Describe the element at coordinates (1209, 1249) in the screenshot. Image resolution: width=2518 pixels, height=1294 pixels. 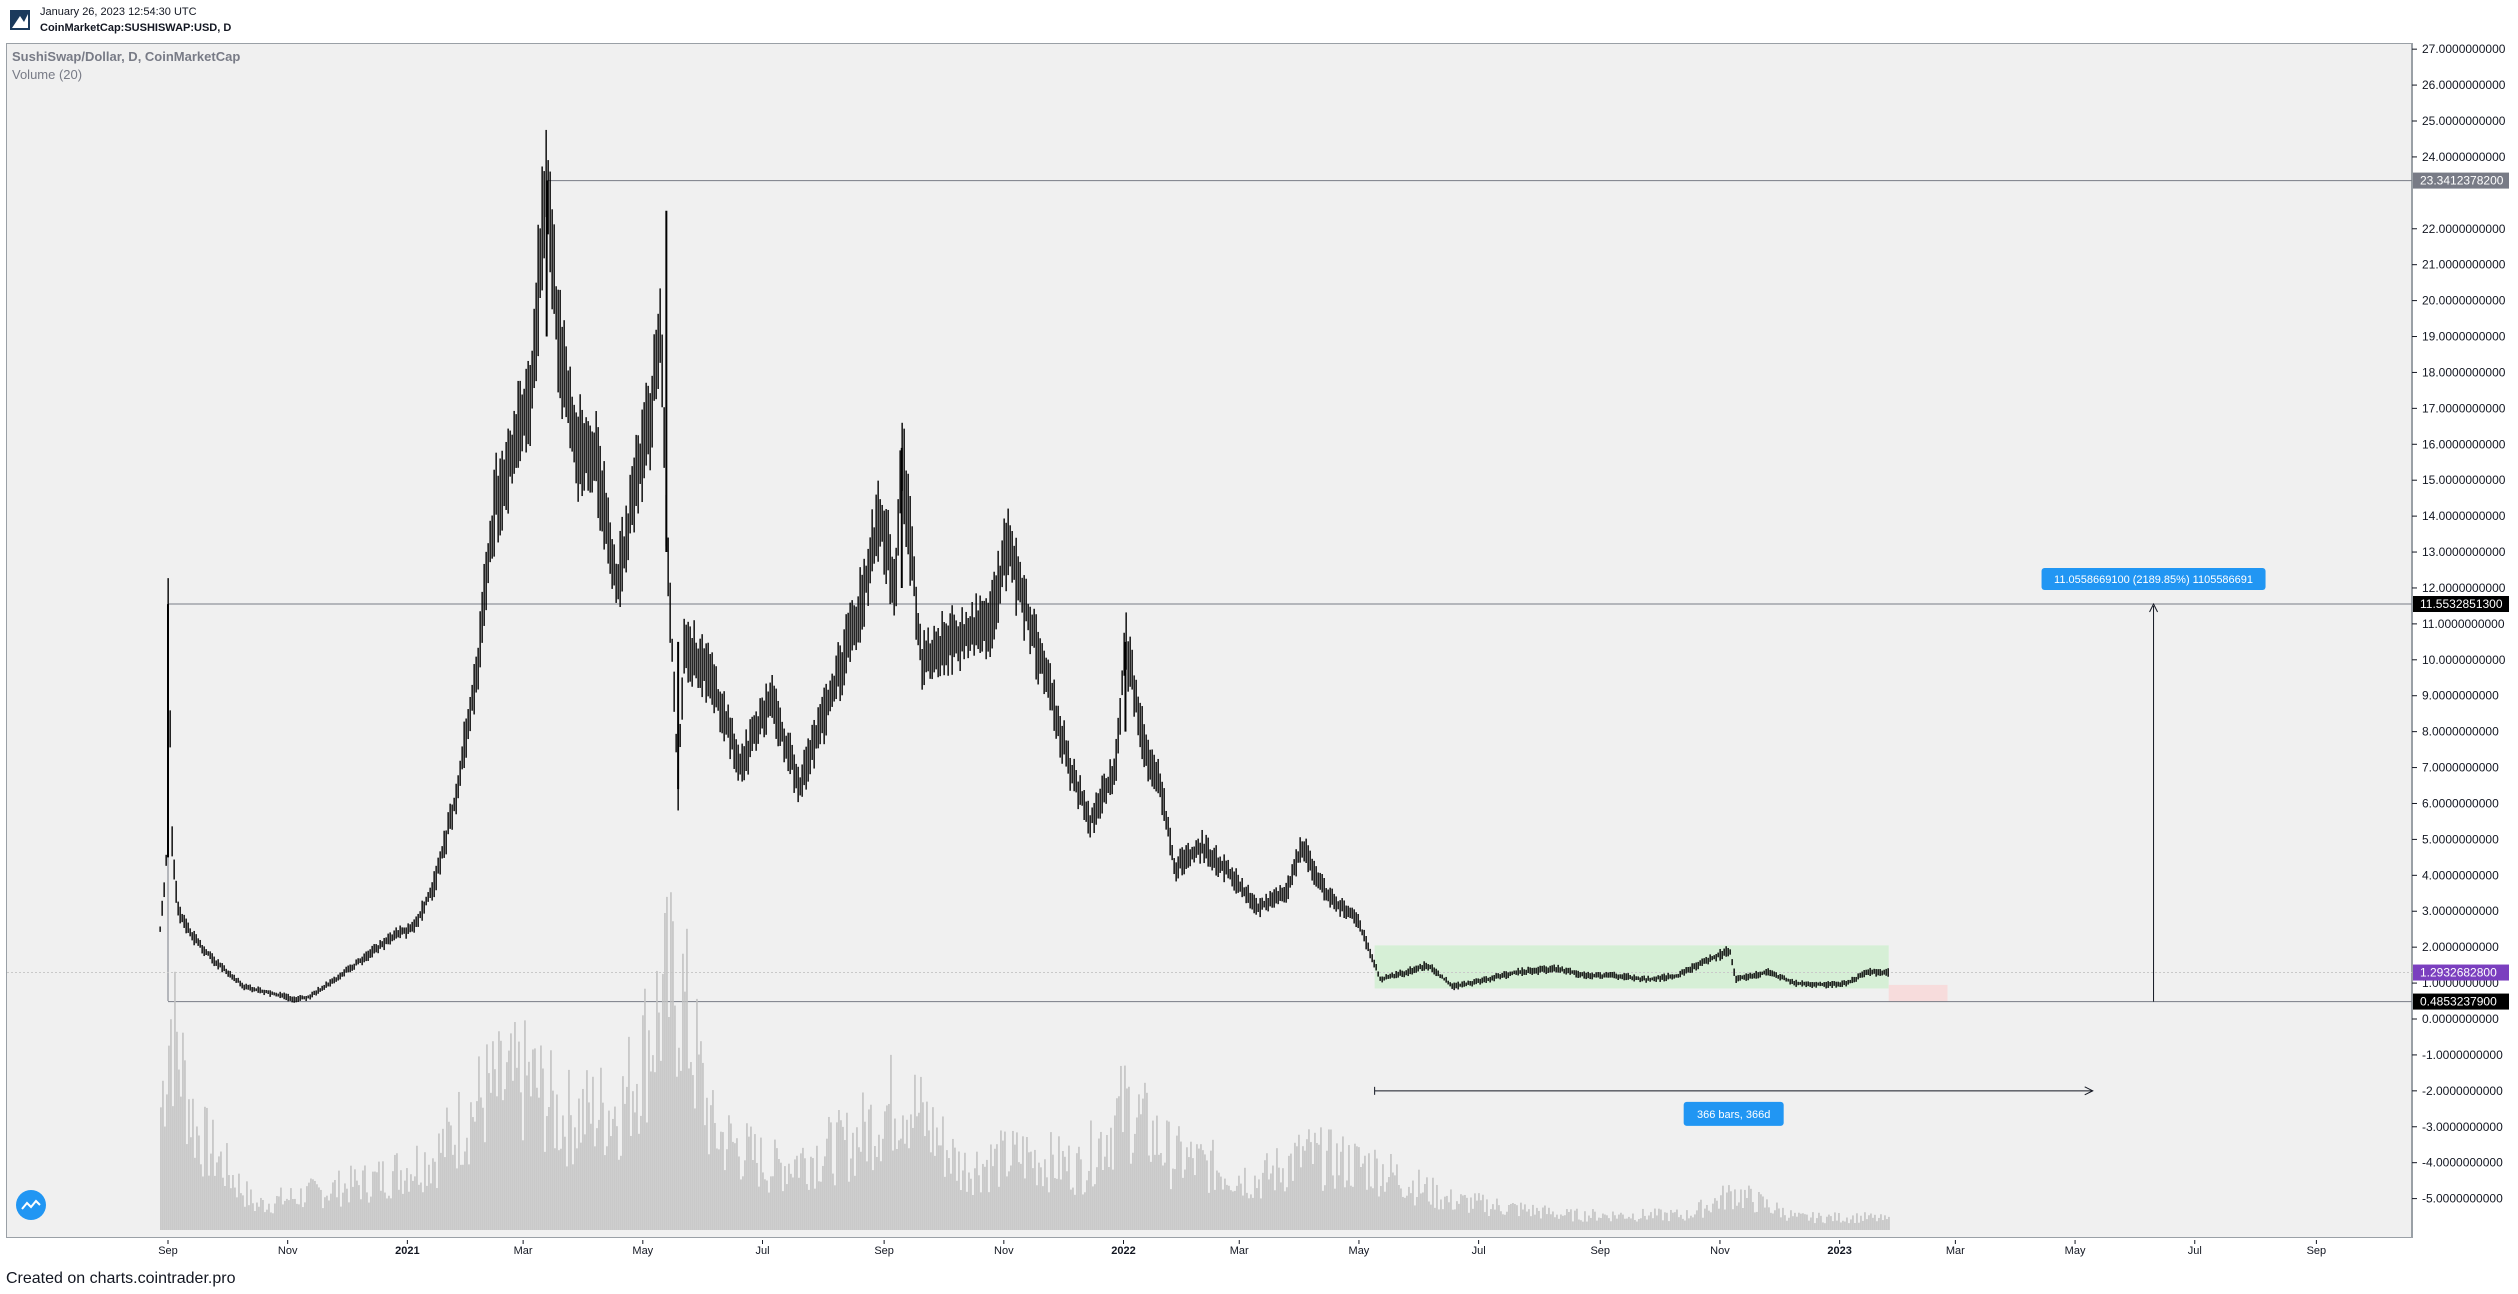
I see `time-axis` at that location.